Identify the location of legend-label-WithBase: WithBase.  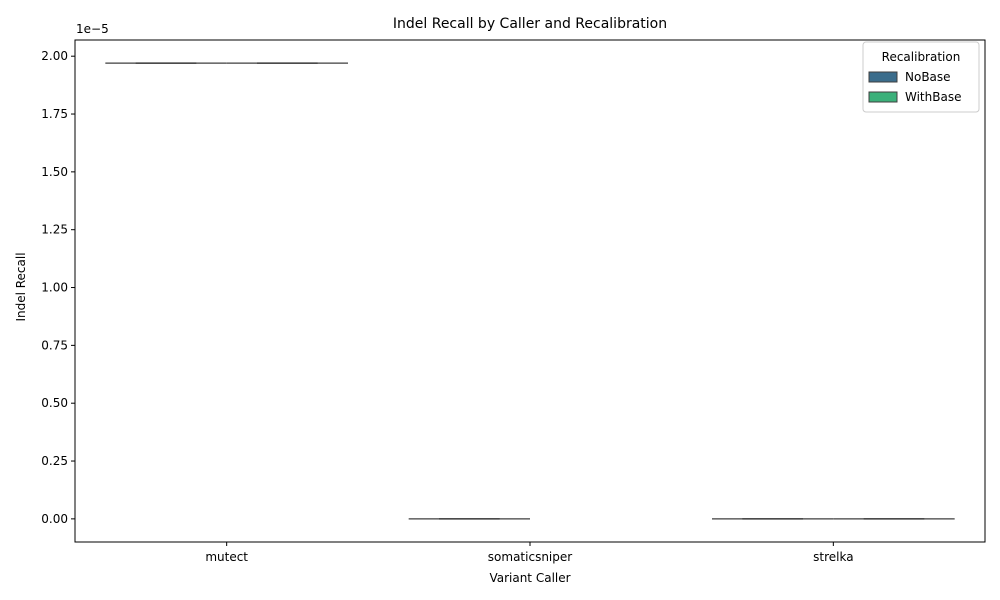
(933, 97).